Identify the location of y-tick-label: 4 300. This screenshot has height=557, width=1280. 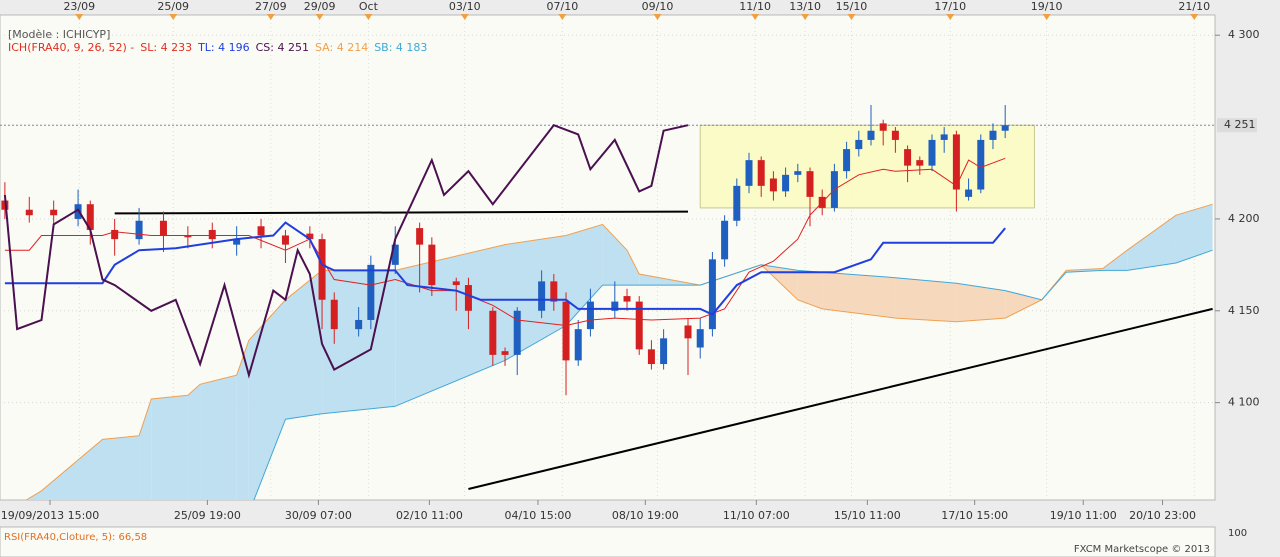
(1244, 34).